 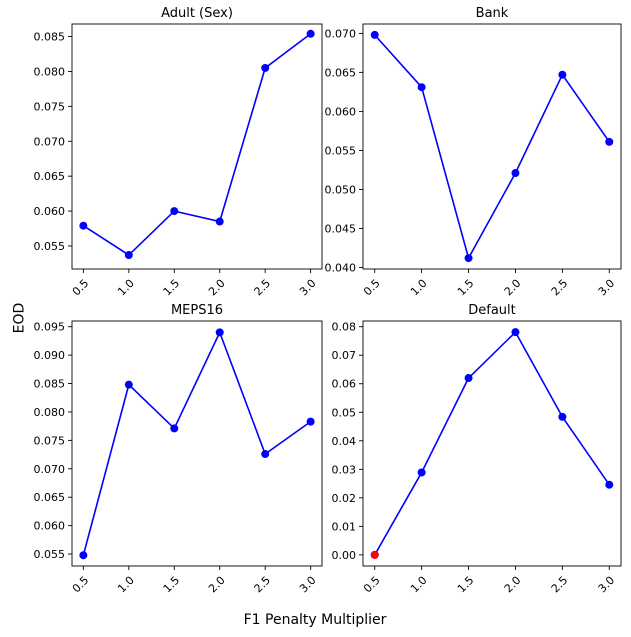 What do you see at coordinates (50, 355) in the screenshot?
I see `y-tick-label: 0.090` at bounding box center [50, 355].